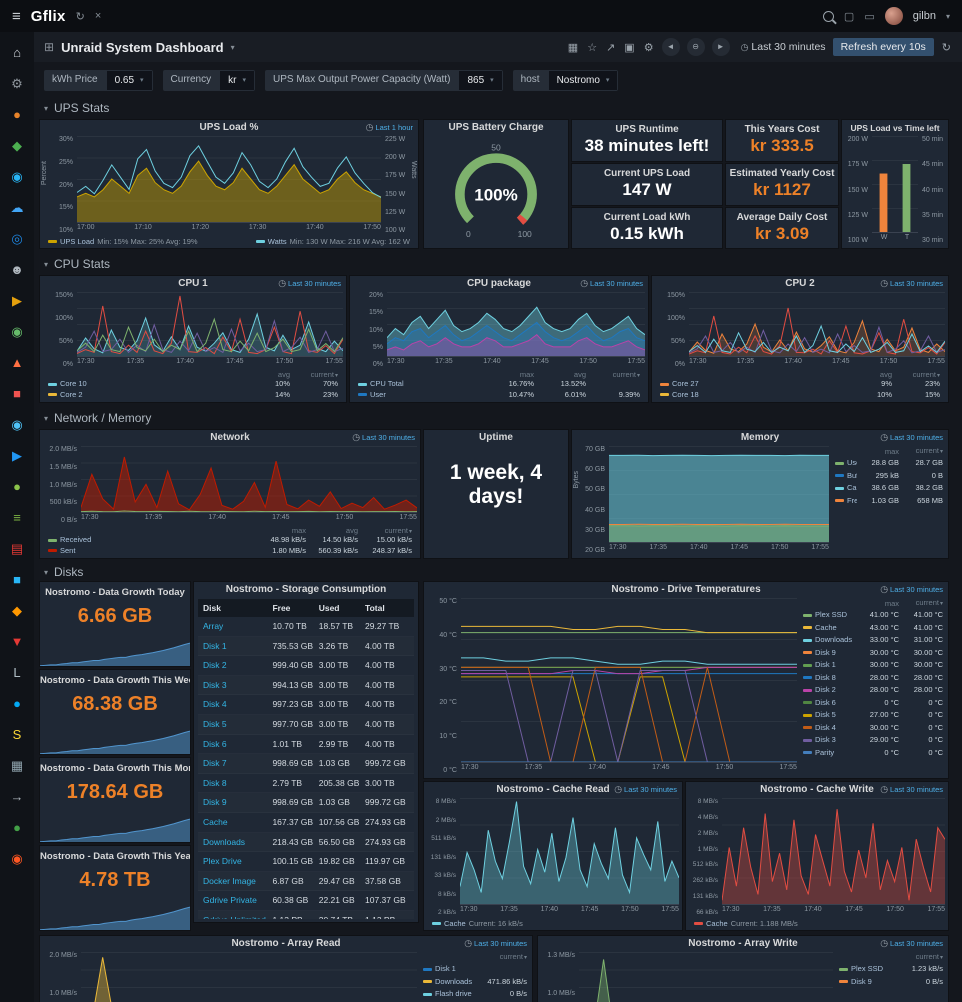 This screenshot has width=962, height=1002. Describe the element at coordinates (230, 551) in the screenshot. I see `legend-row: Sent 1.80 MB/s 560.39 kB/s 248.37 kB/s` at that location.